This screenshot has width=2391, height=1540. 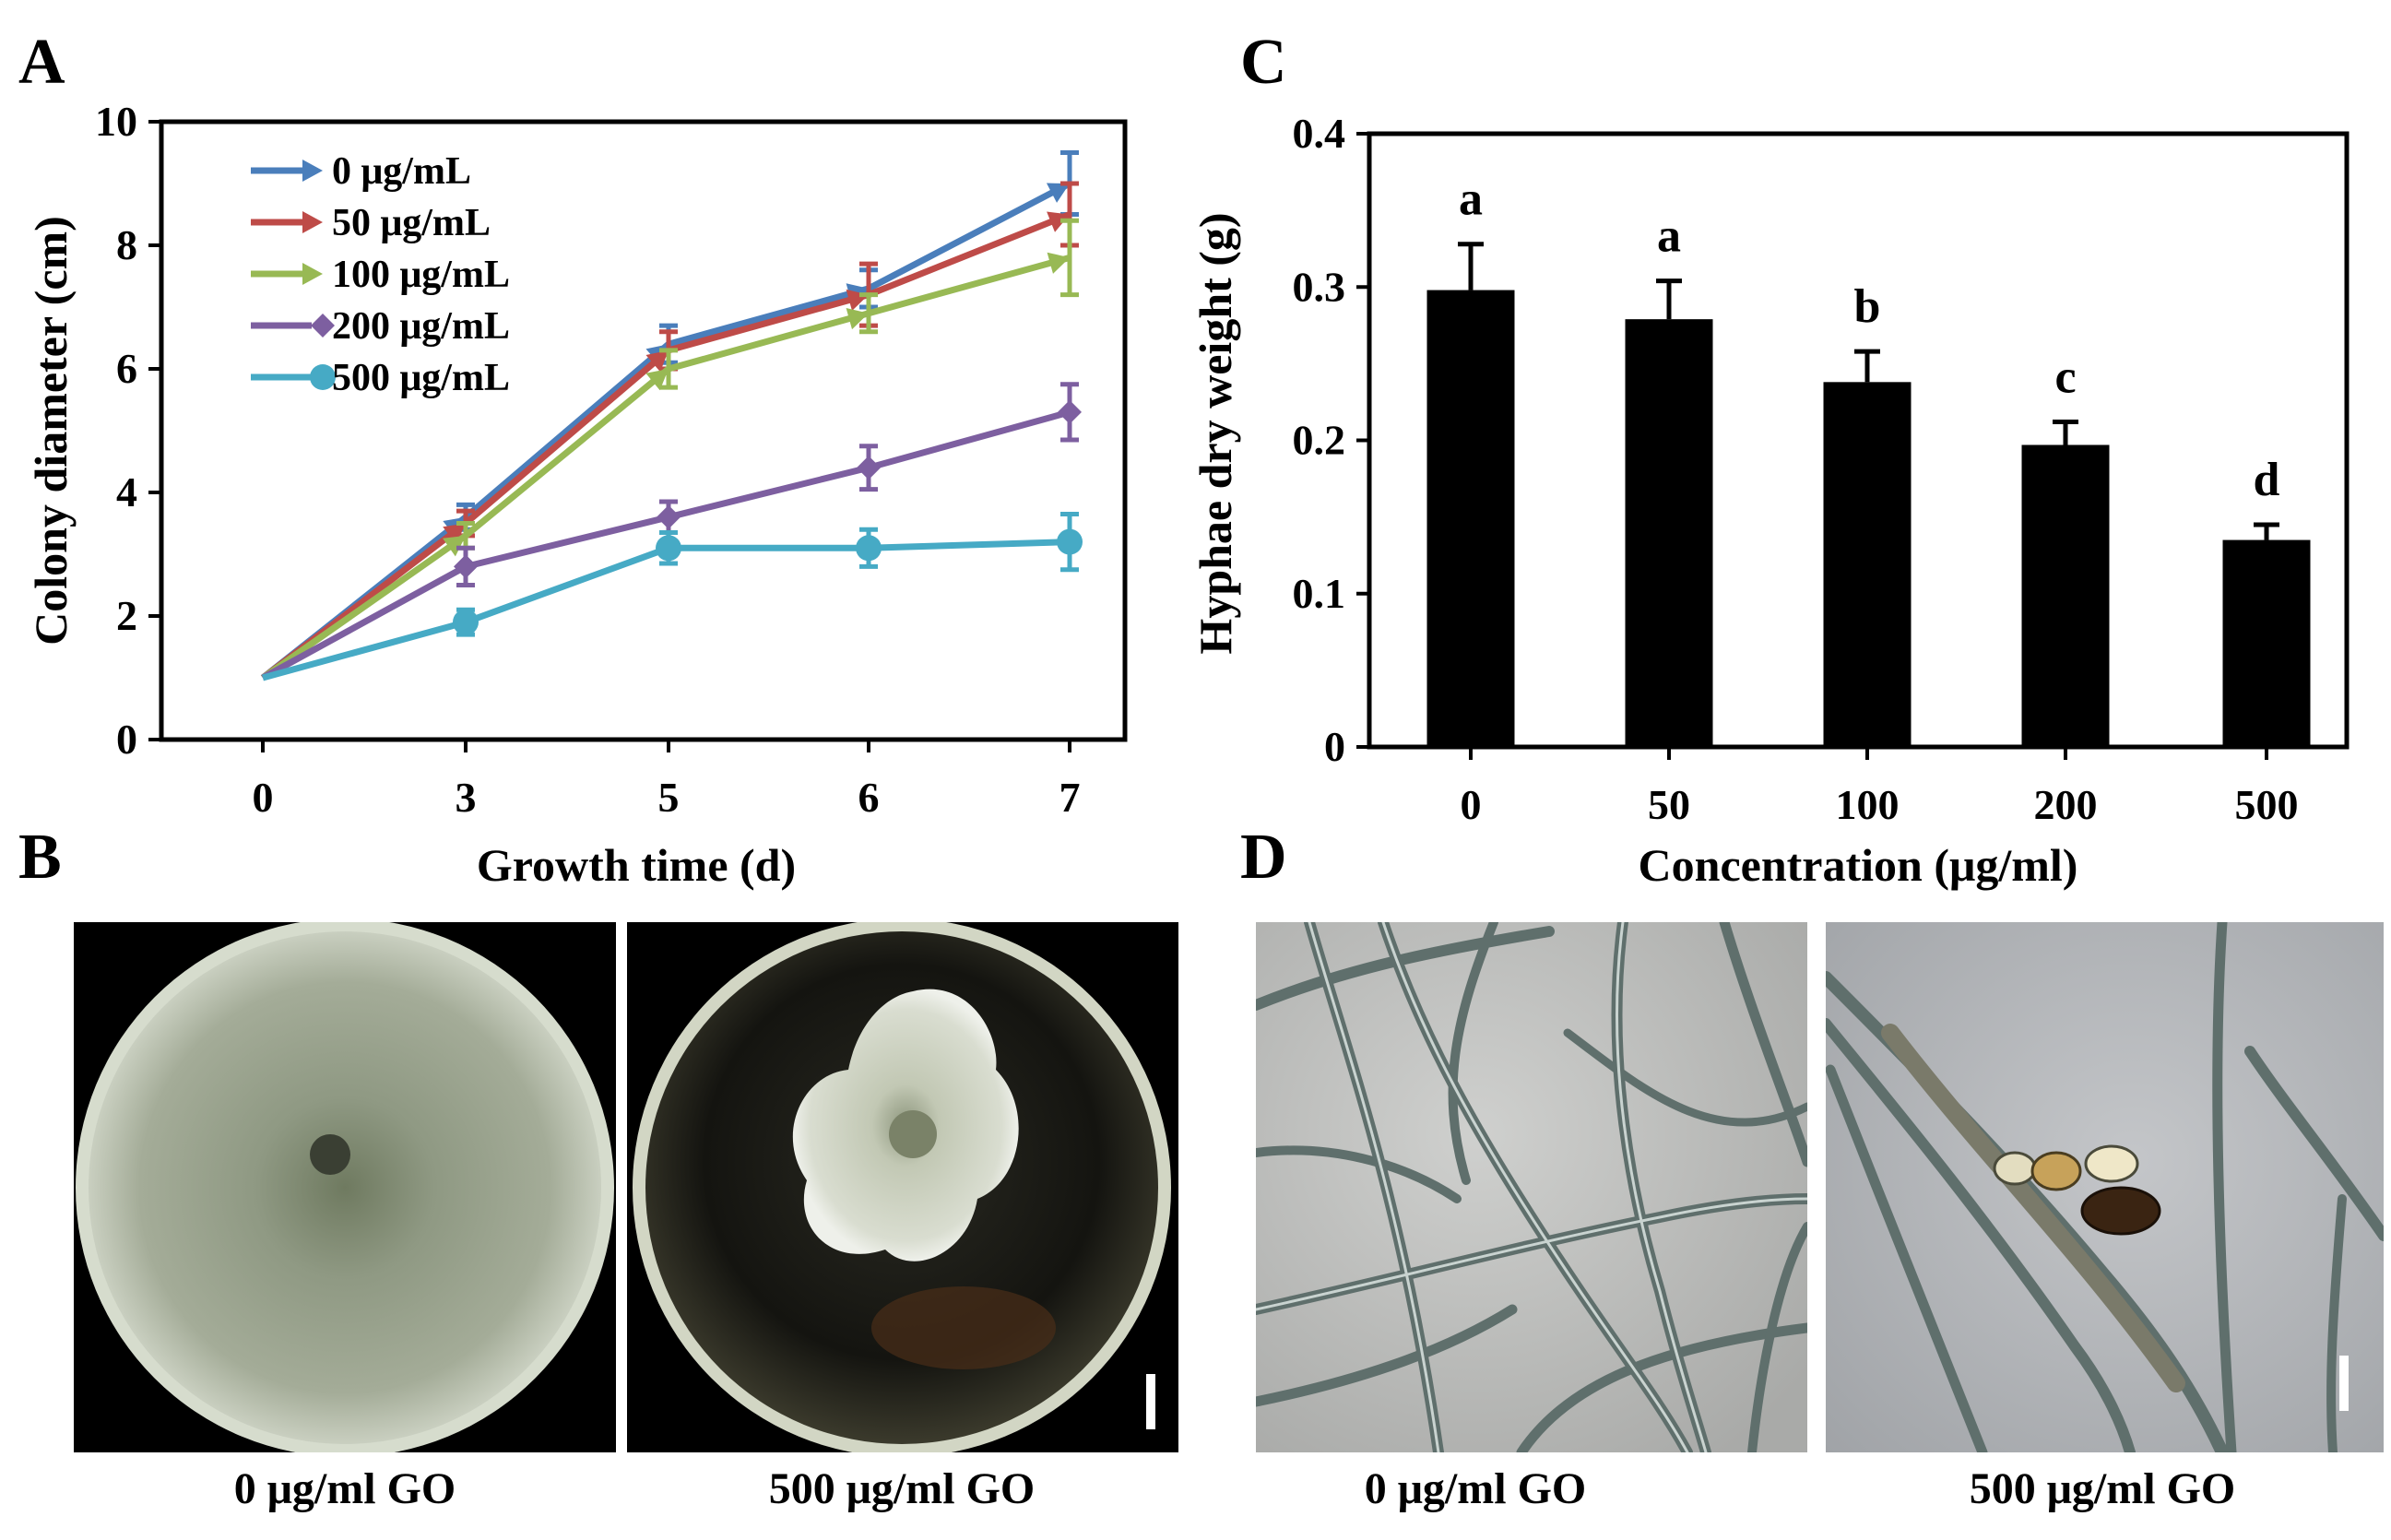 I want to click on legend-item: 500 μg/mL, so click(x=380, y=378).